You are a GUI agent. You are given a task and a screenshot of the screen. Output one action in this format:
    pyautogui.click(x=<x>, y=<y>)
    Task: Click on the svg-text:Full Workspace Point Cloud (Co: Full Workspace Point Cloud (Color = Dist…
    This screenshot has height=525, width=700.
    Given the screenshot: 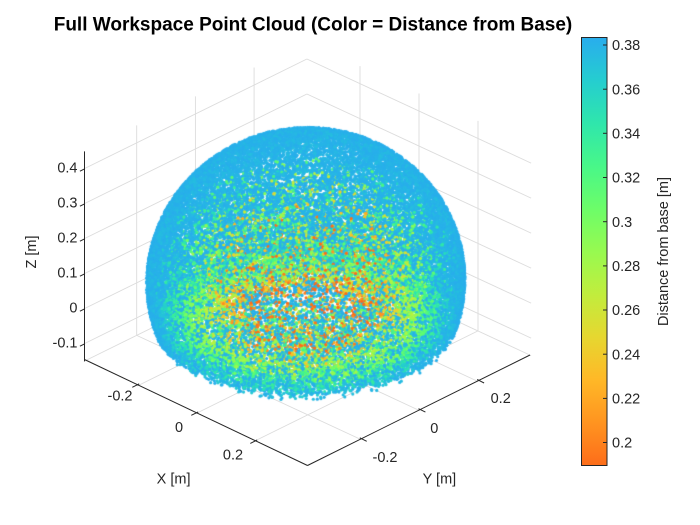 What is the action you would take?
    pyautogui.click(x=313, y=25)
    